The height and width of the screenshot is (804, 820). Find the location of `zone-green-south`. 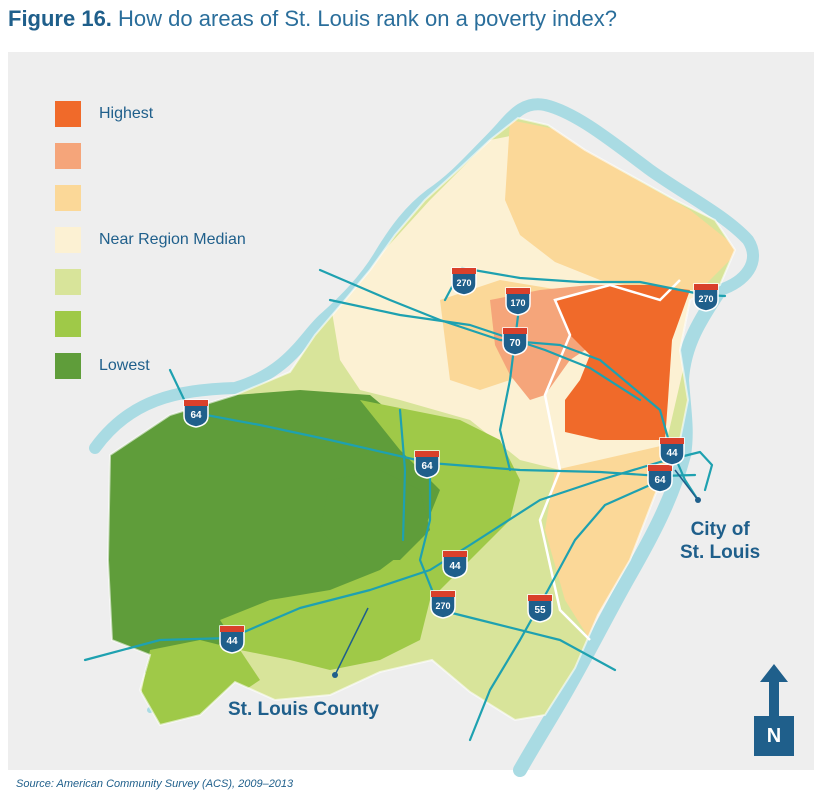

zone-green-south is located at coordinates (200, 682).